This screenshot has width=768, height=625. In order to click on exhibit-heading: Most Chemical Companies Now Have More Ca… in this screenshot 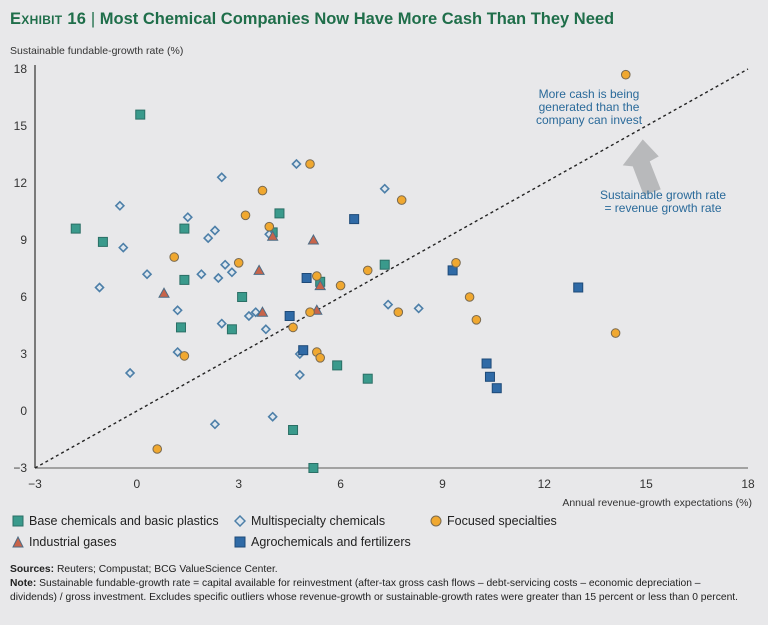, I will do `click(357, 19)`.